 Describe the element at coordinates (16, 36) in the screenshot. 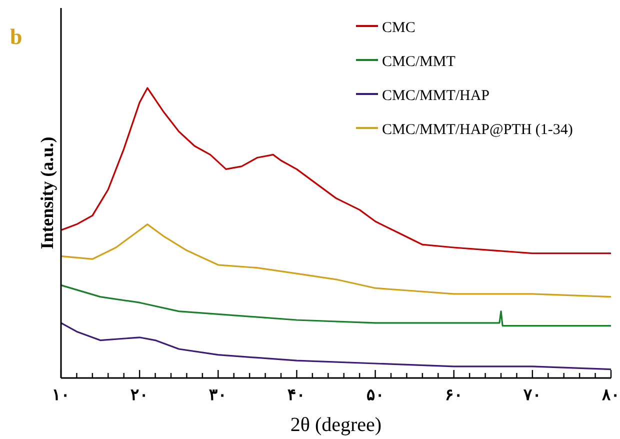

I see `text: b` at that location.